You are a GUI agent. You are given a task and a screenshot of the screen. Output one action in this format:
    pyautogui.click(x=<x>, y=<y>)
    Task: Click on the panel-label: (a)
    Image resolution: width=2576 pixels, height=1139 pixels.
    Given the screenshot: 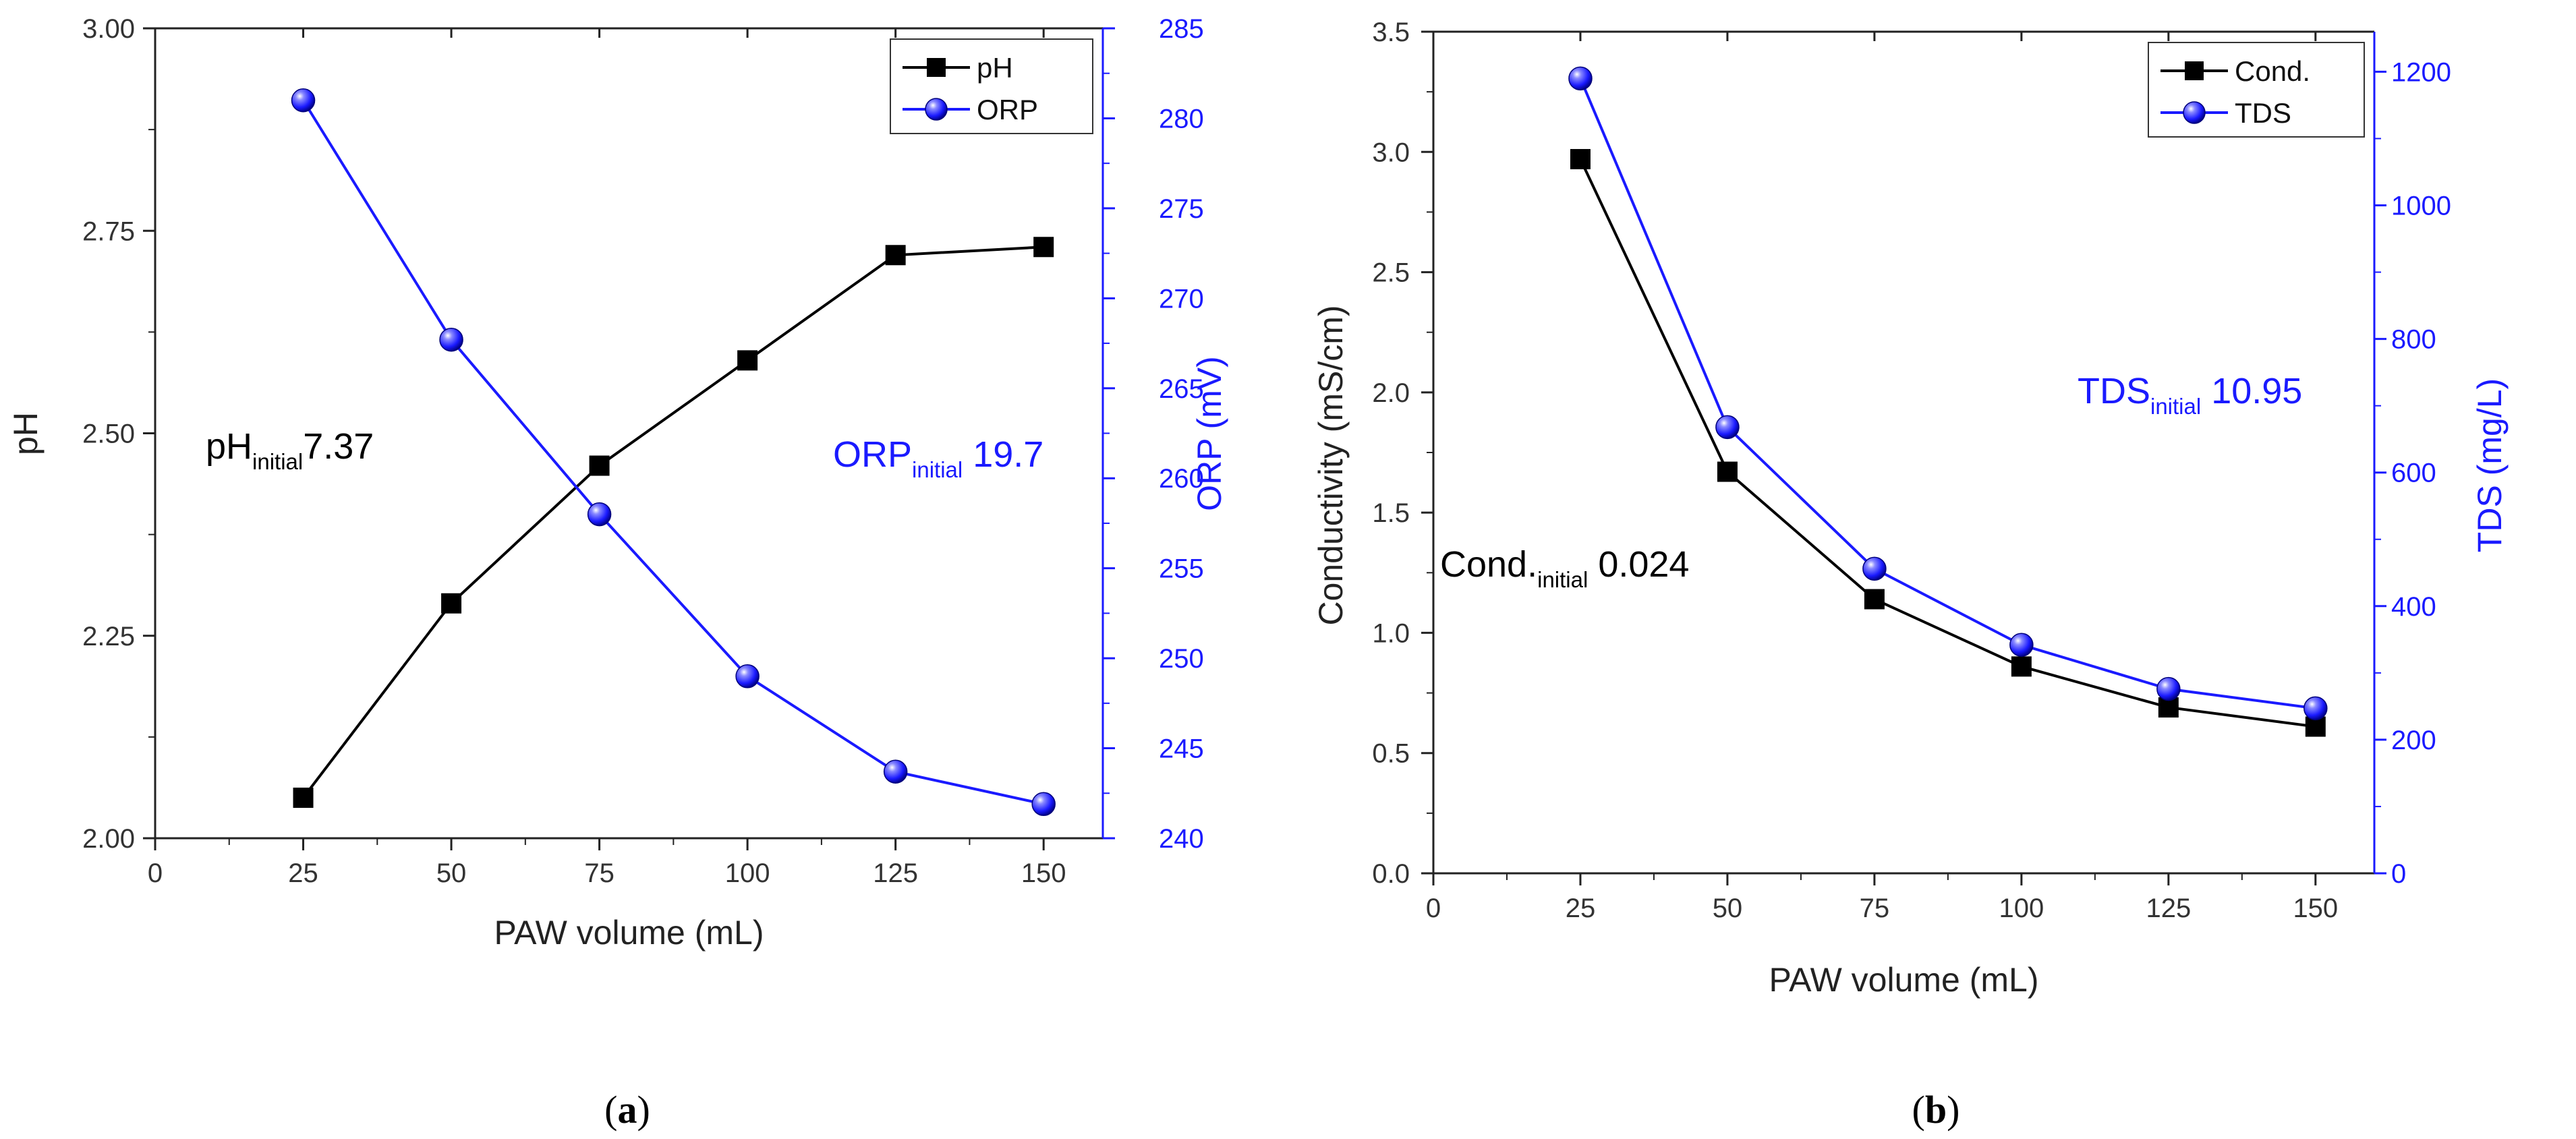 What is the action you would take?
    pyautogui.click(x=627, y=1110)
    